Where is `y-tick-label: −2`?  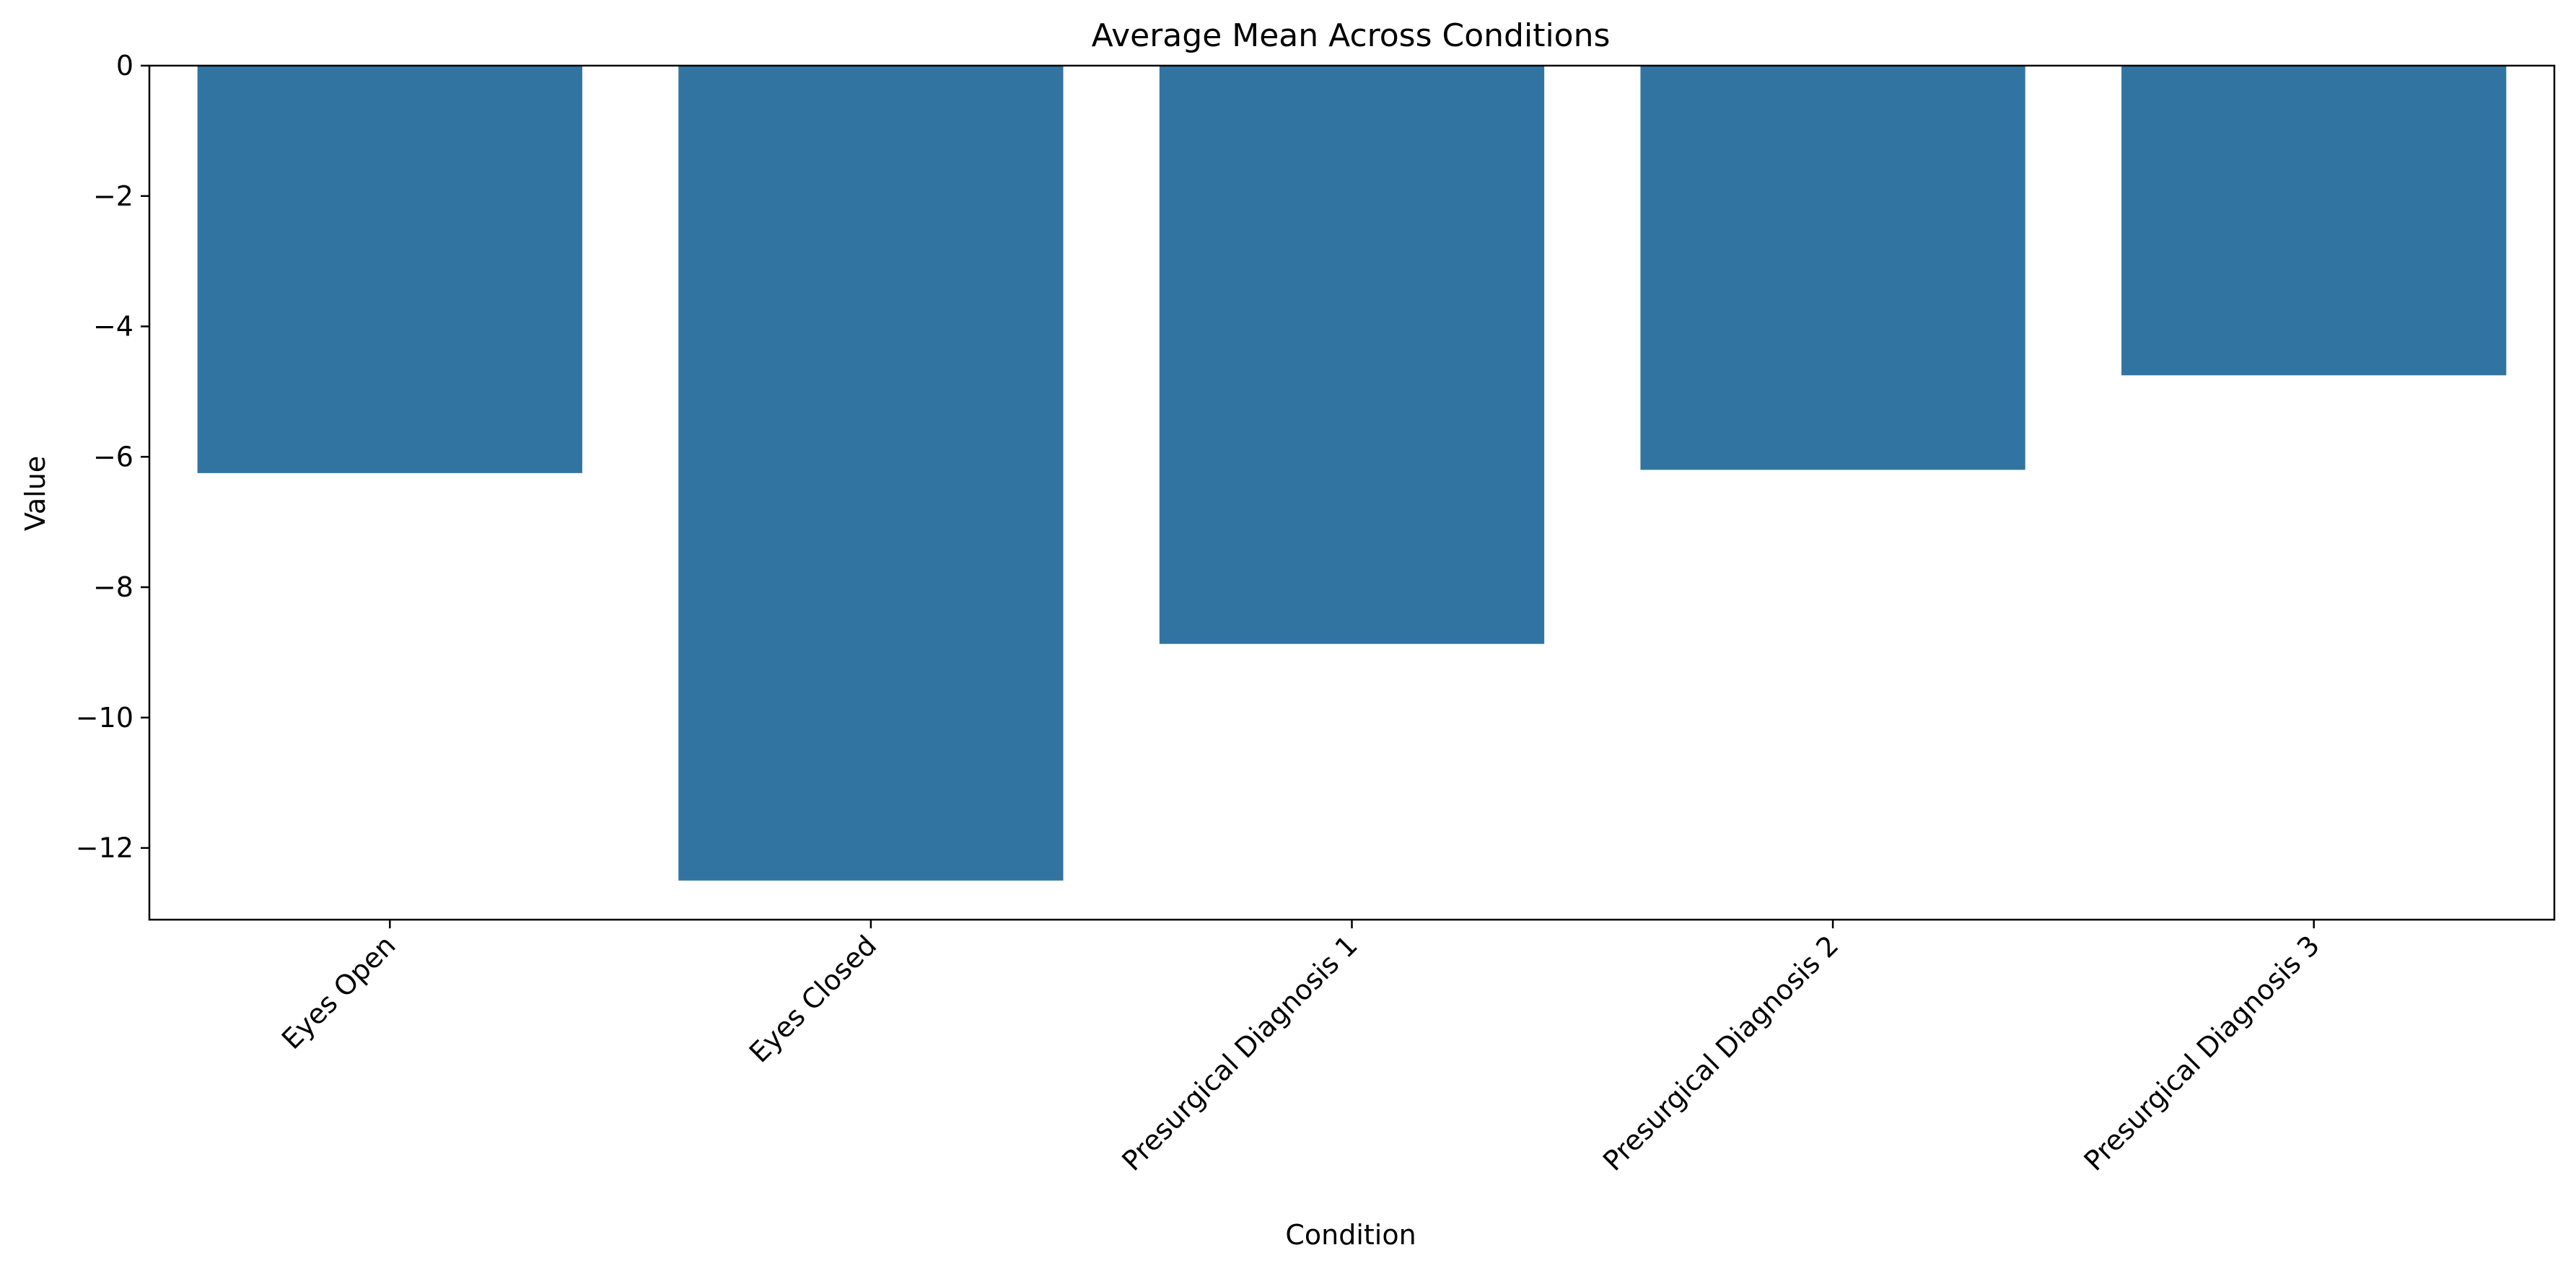
y-tick-label: −2 is located at coordinates (113, 196).